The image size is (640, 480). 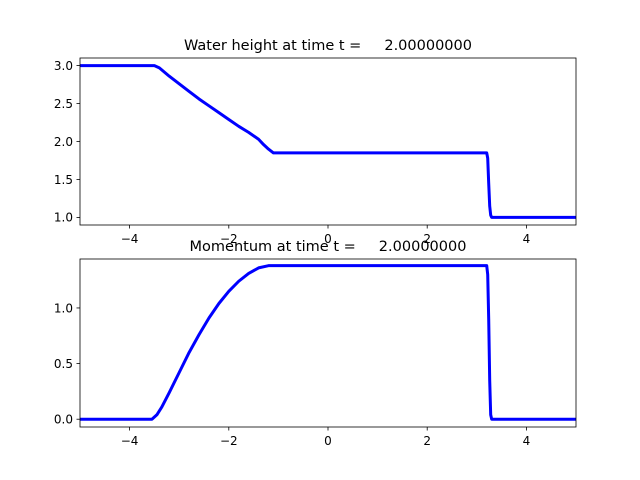 What do you see at coordinates (229, 239) in the screenshot?
I see `water-height-x-tick-label: −2` at bounding box center [229, 239].